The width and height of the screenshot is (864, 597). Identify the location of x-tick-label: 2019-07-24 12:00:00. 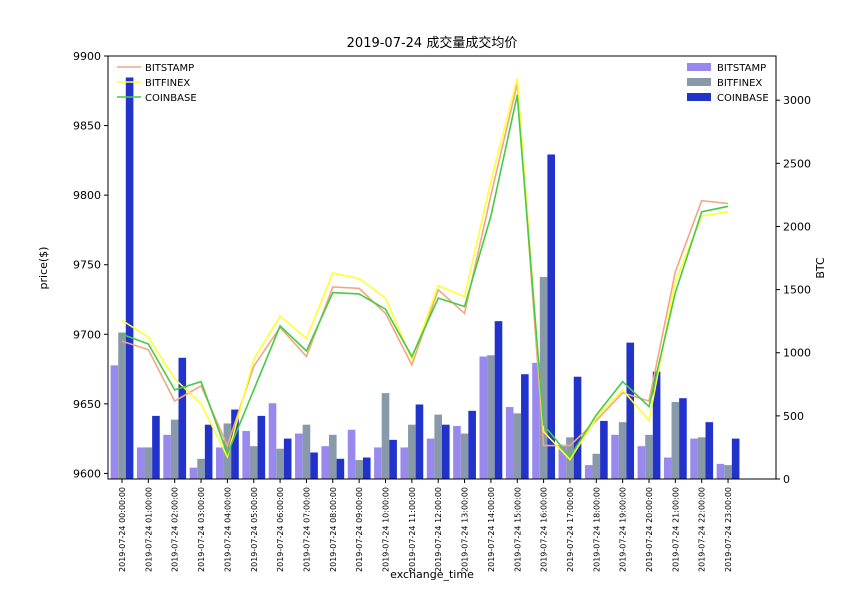
(438, 529).